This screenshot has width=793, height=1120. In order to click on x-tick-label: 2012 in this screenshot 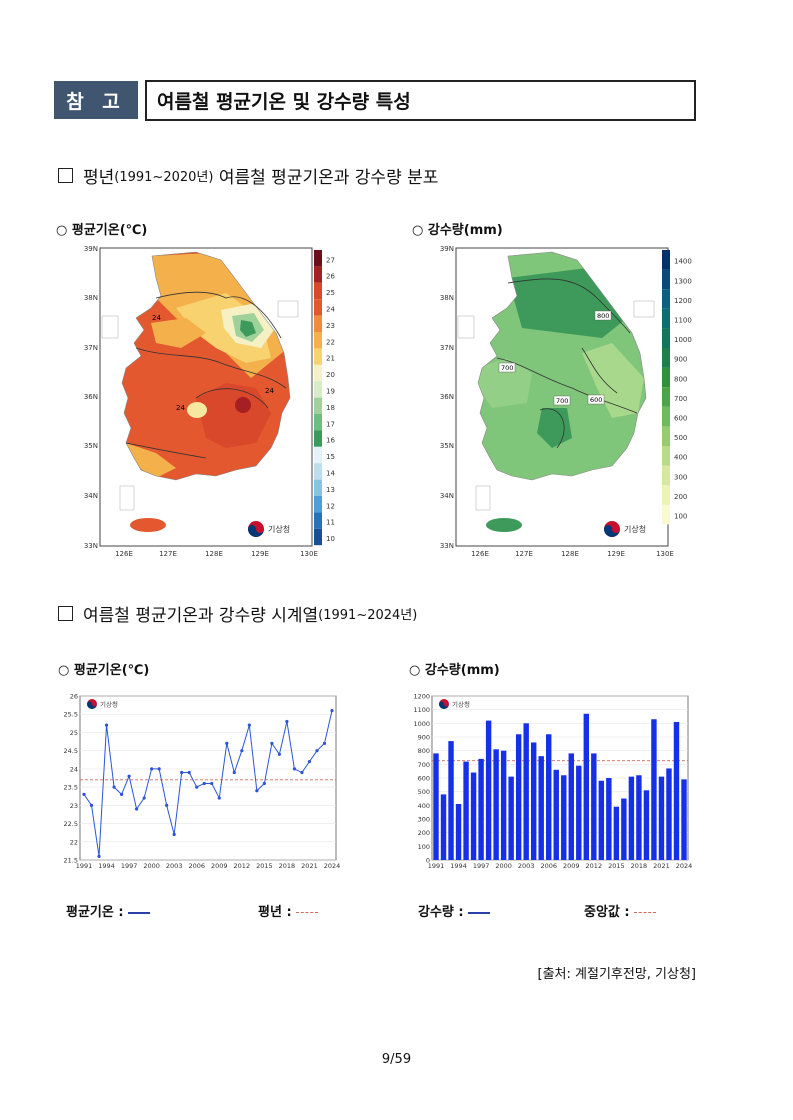, I will do `click(242, 866)`.